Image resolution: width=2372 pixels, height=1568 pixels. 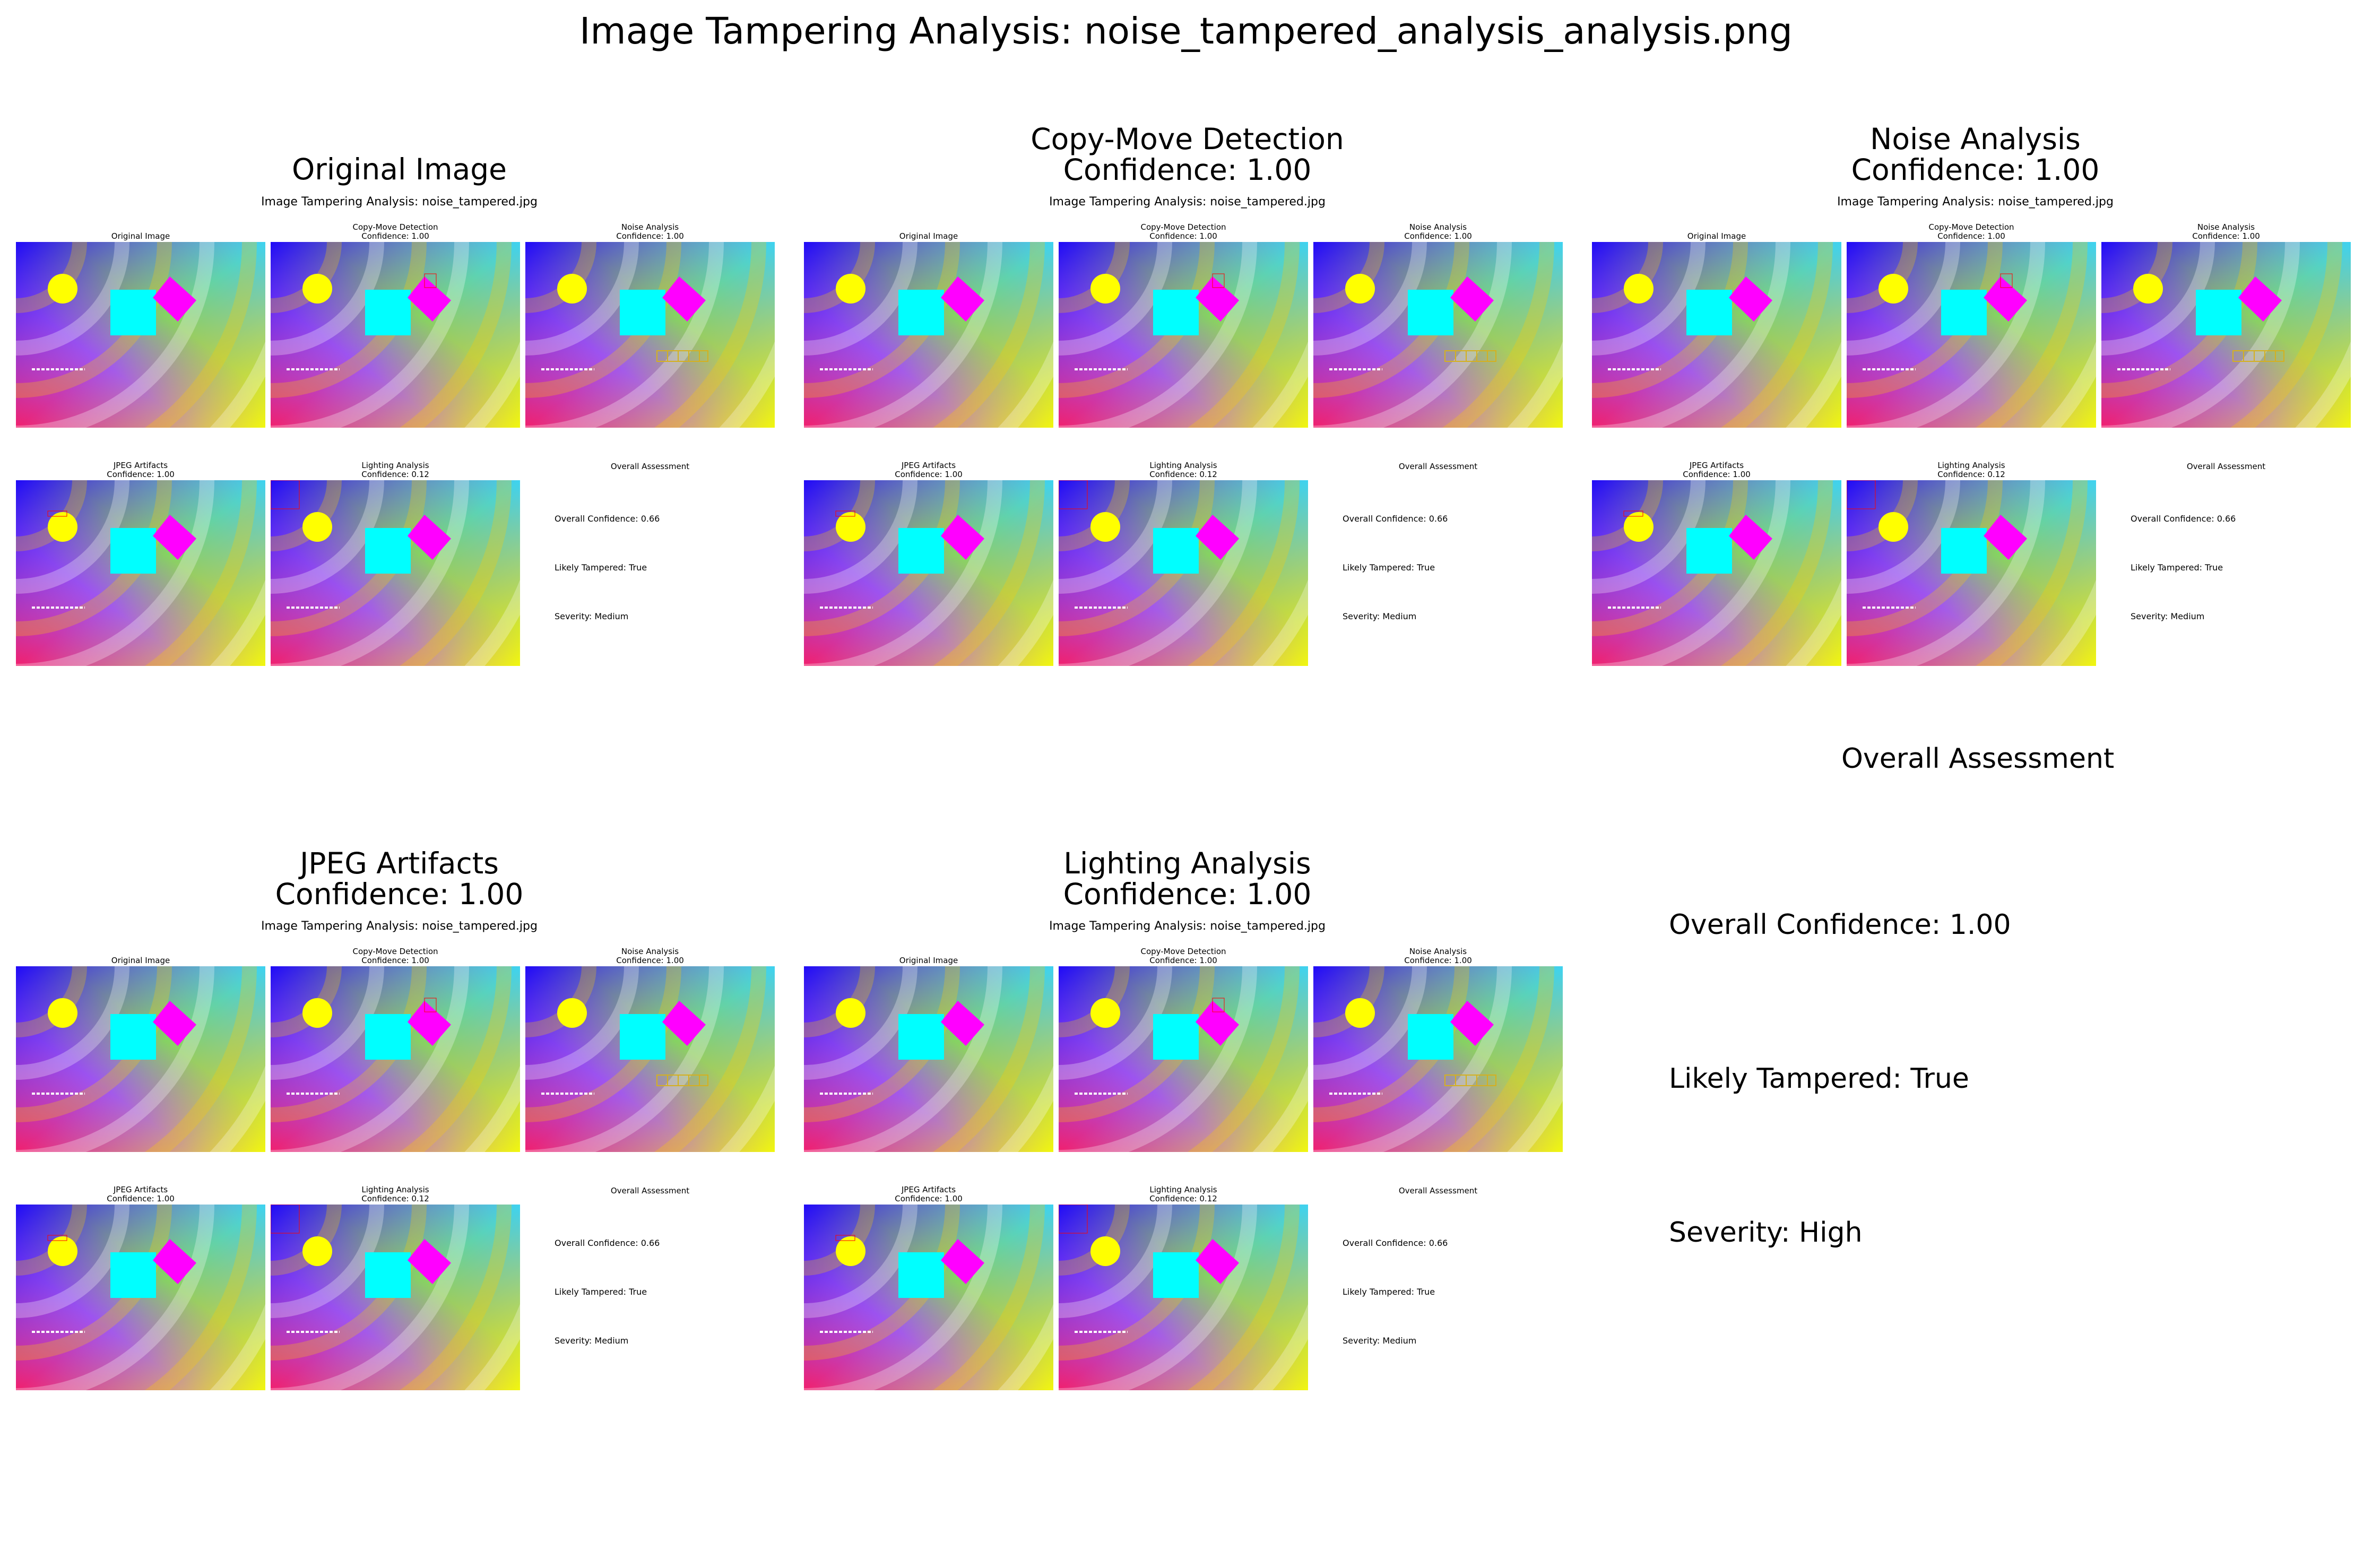 What do you see at coordinates (1840, 925) in the screenshot?
I see `overall-confidence-text: Overall Confidence: 1.00` at bounding box center [1840, 925].